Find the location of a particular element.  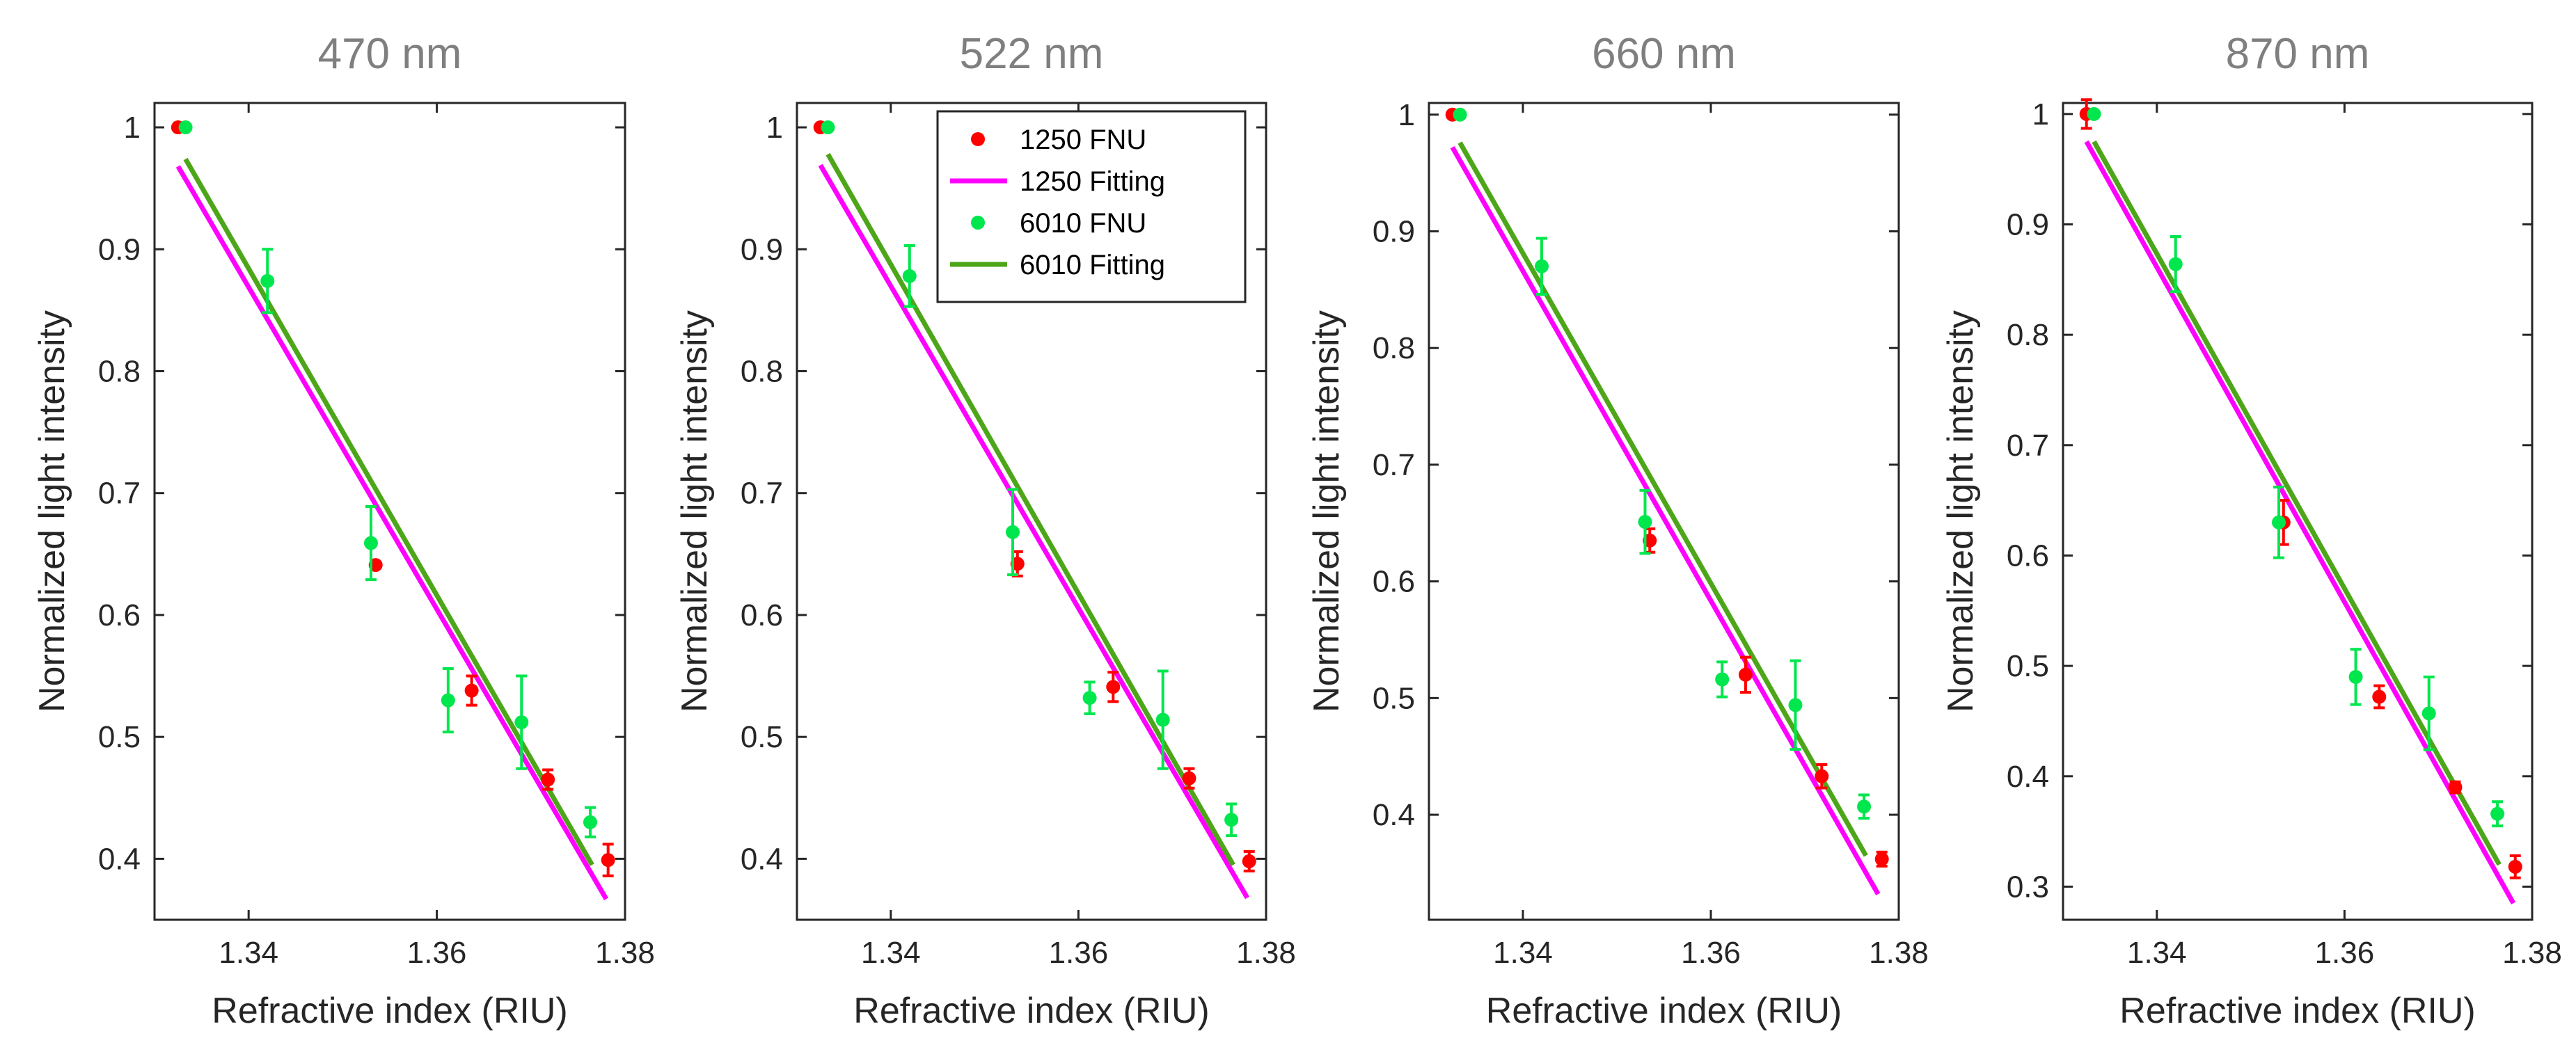

legend-box is located at coordinates (1091, 206).